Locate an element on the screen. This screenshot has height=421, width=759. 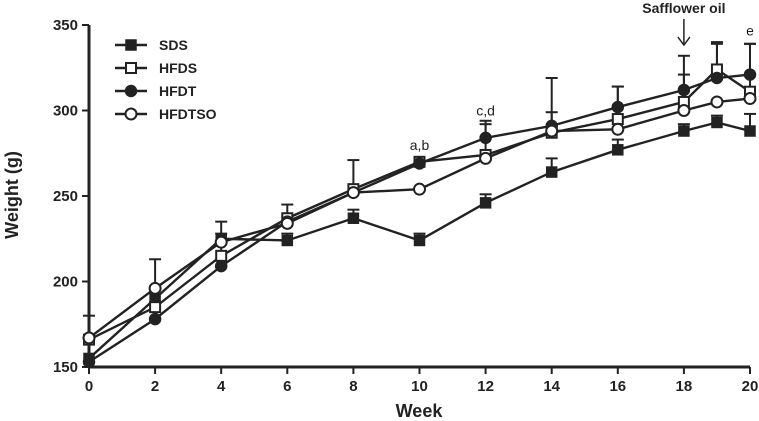
y-tick-label: 350 is located at coordinates (65, 25).